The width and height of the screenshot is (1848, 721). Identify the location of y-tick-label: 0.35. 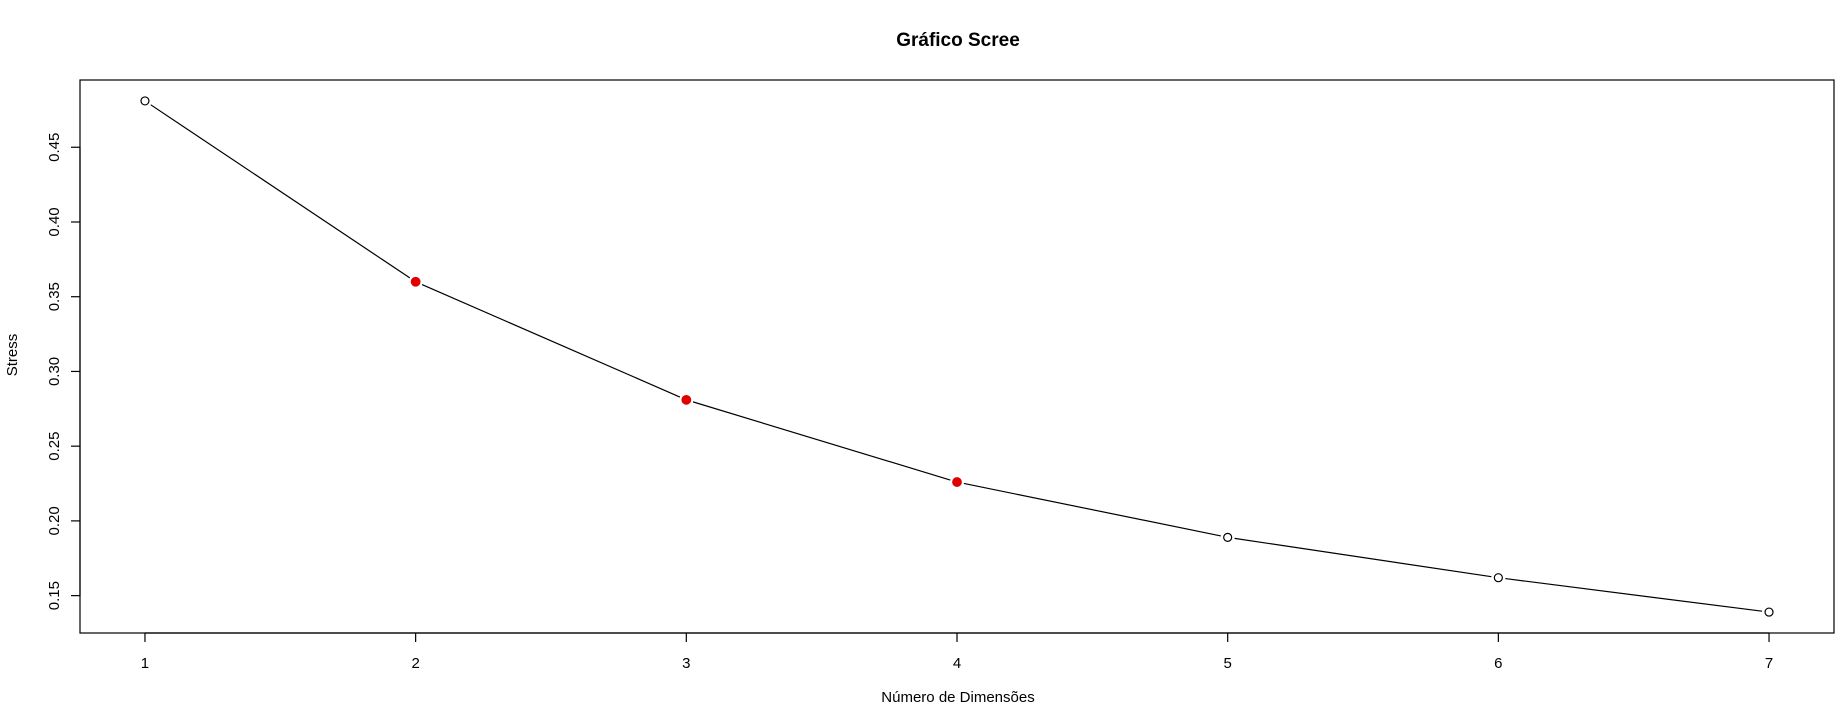
(54, 296).